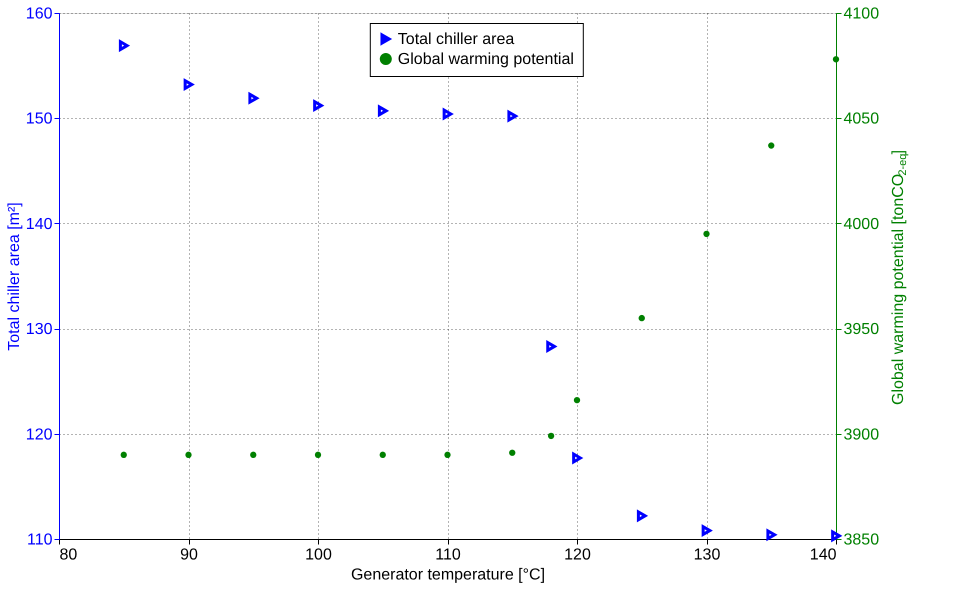  Describe the element at coordinates (39, 435) in the screenshot. I see `y-tick-label: 120` at that location.